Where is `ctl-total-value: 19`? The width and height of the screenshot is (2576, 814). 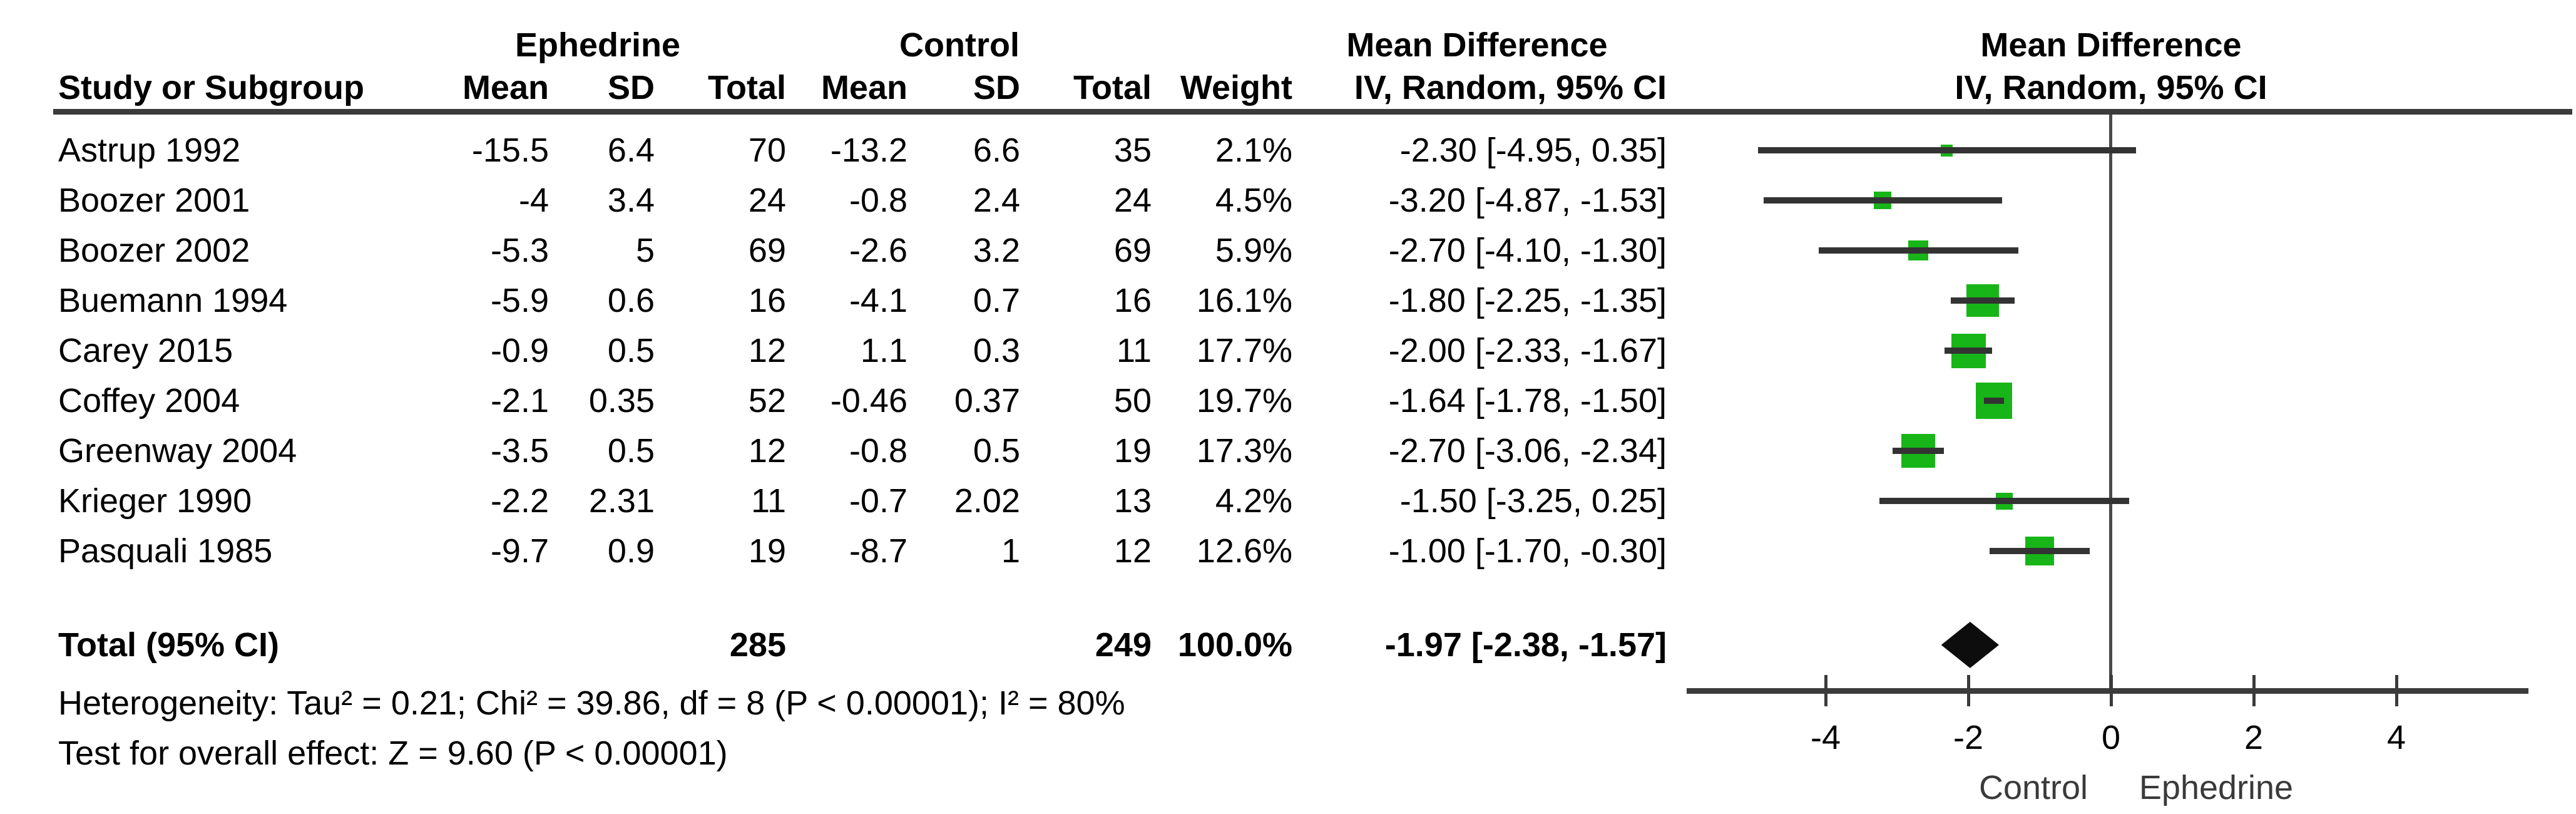
ctl-total-value: 19 is located at coordinates (1132, 451).